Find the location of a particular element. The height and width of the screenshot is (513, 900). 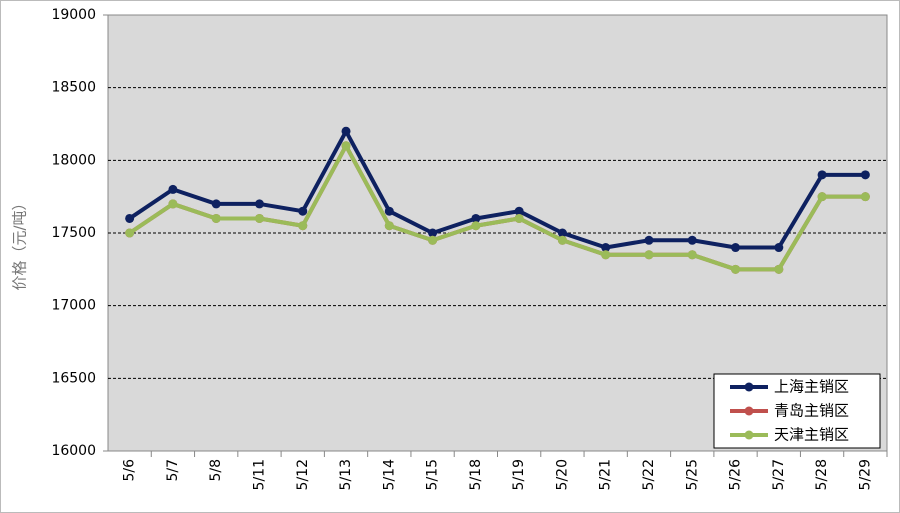

x-tick-label: 5/25 is located at coordinates (692, 474).